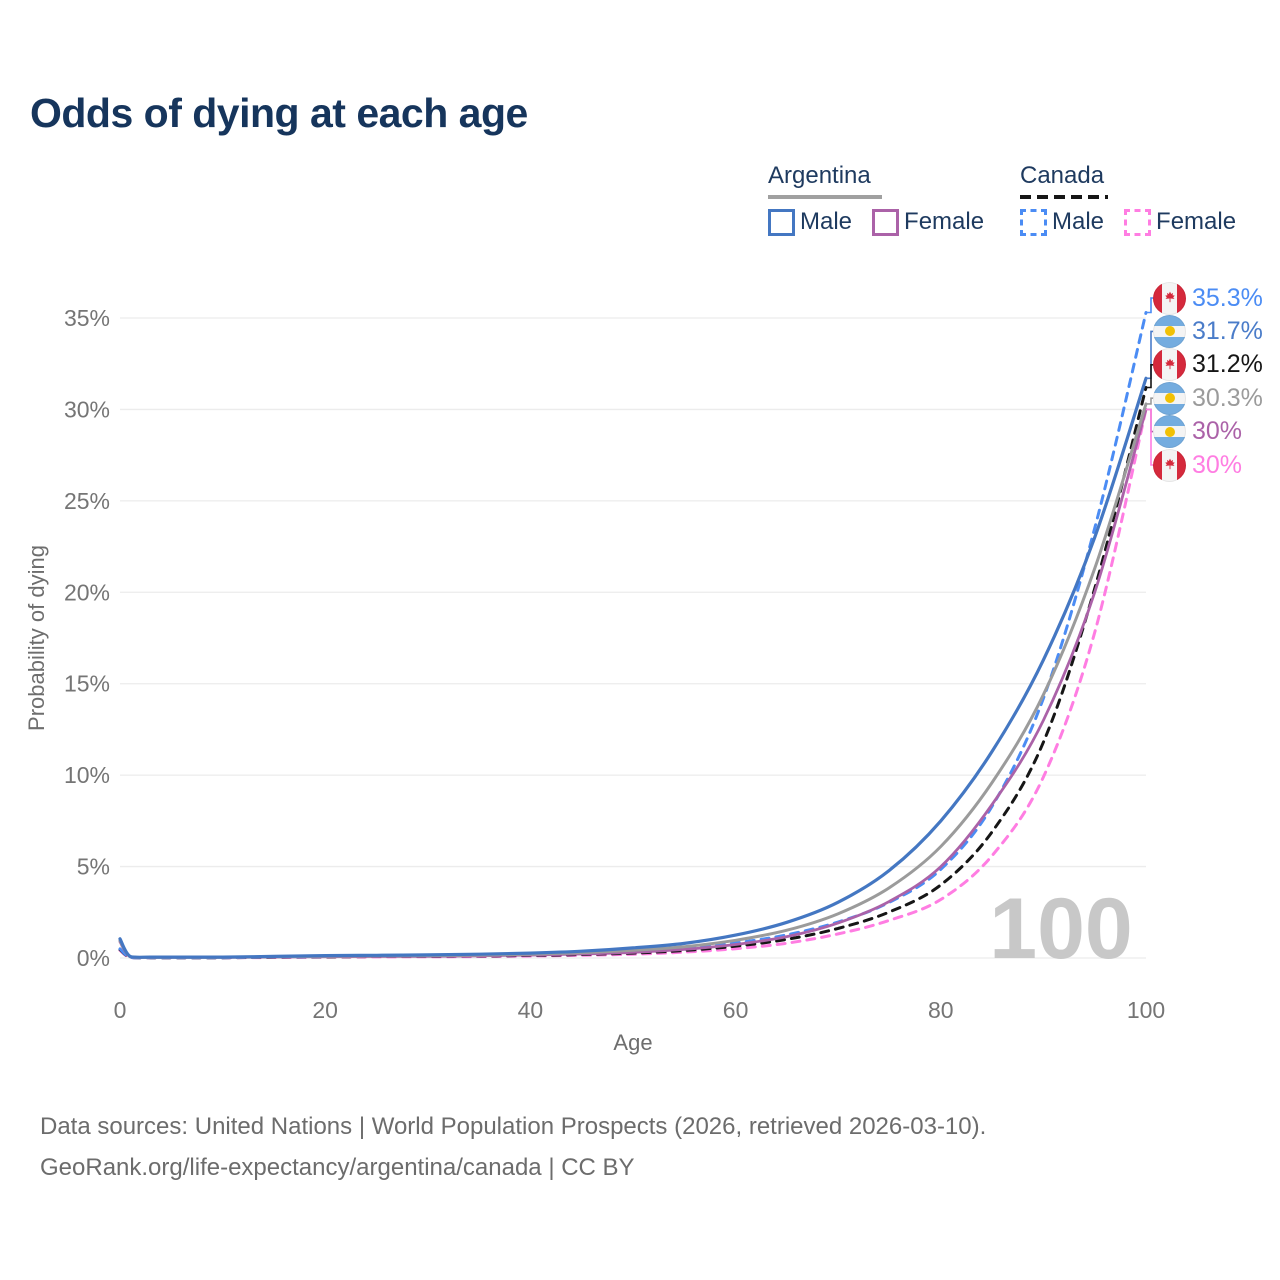 The height and width of the screenshot is (1280, 1280). What do you see at coordinates (279, 113) in the screenshot?
I see `page-title: Odds of dying at each age` at bounding box center [279, 113].